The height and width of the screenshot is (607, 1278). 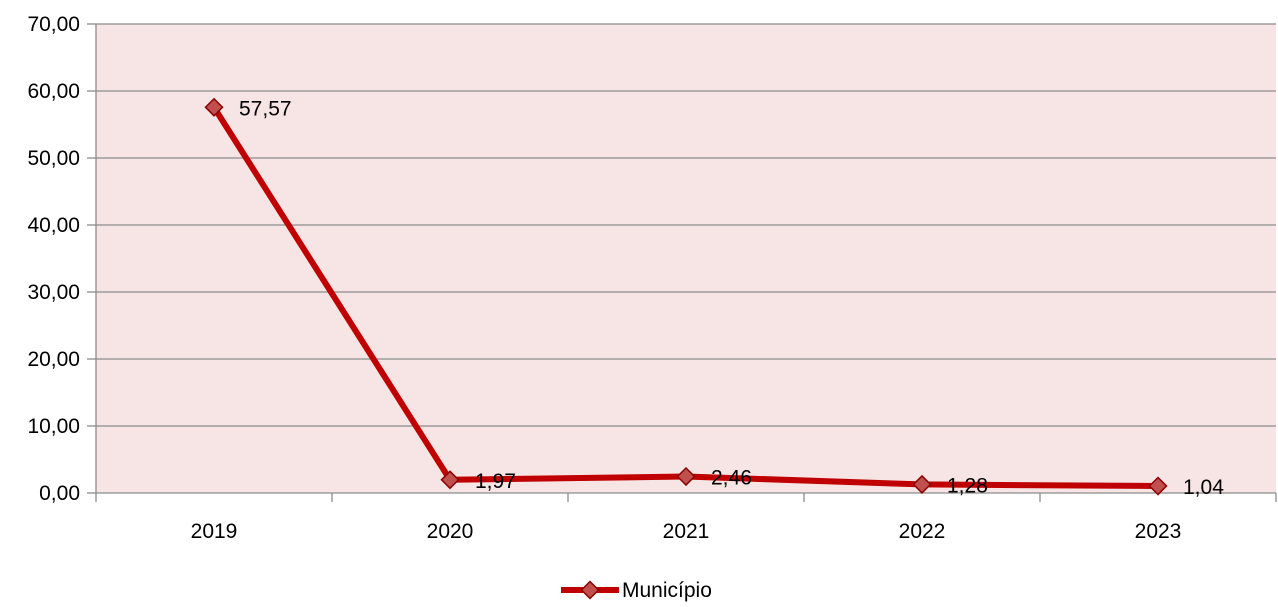 What do you see at coordinates (265, 108) in the screenshot?
I see `data-label: 57,57` at bounding box center [265, 108].